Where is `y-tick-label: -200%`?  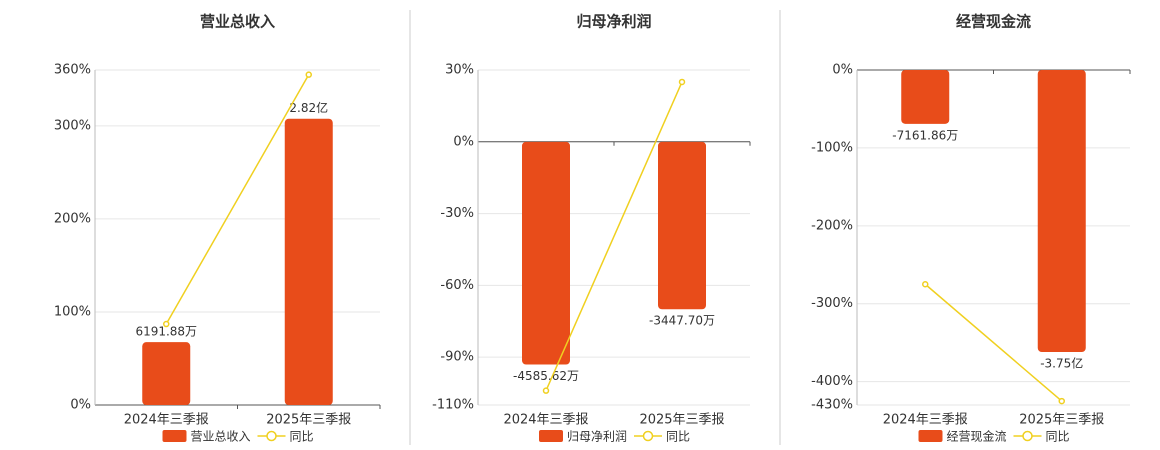 y-tick-label: -200% is located at coordinates (832, 225).